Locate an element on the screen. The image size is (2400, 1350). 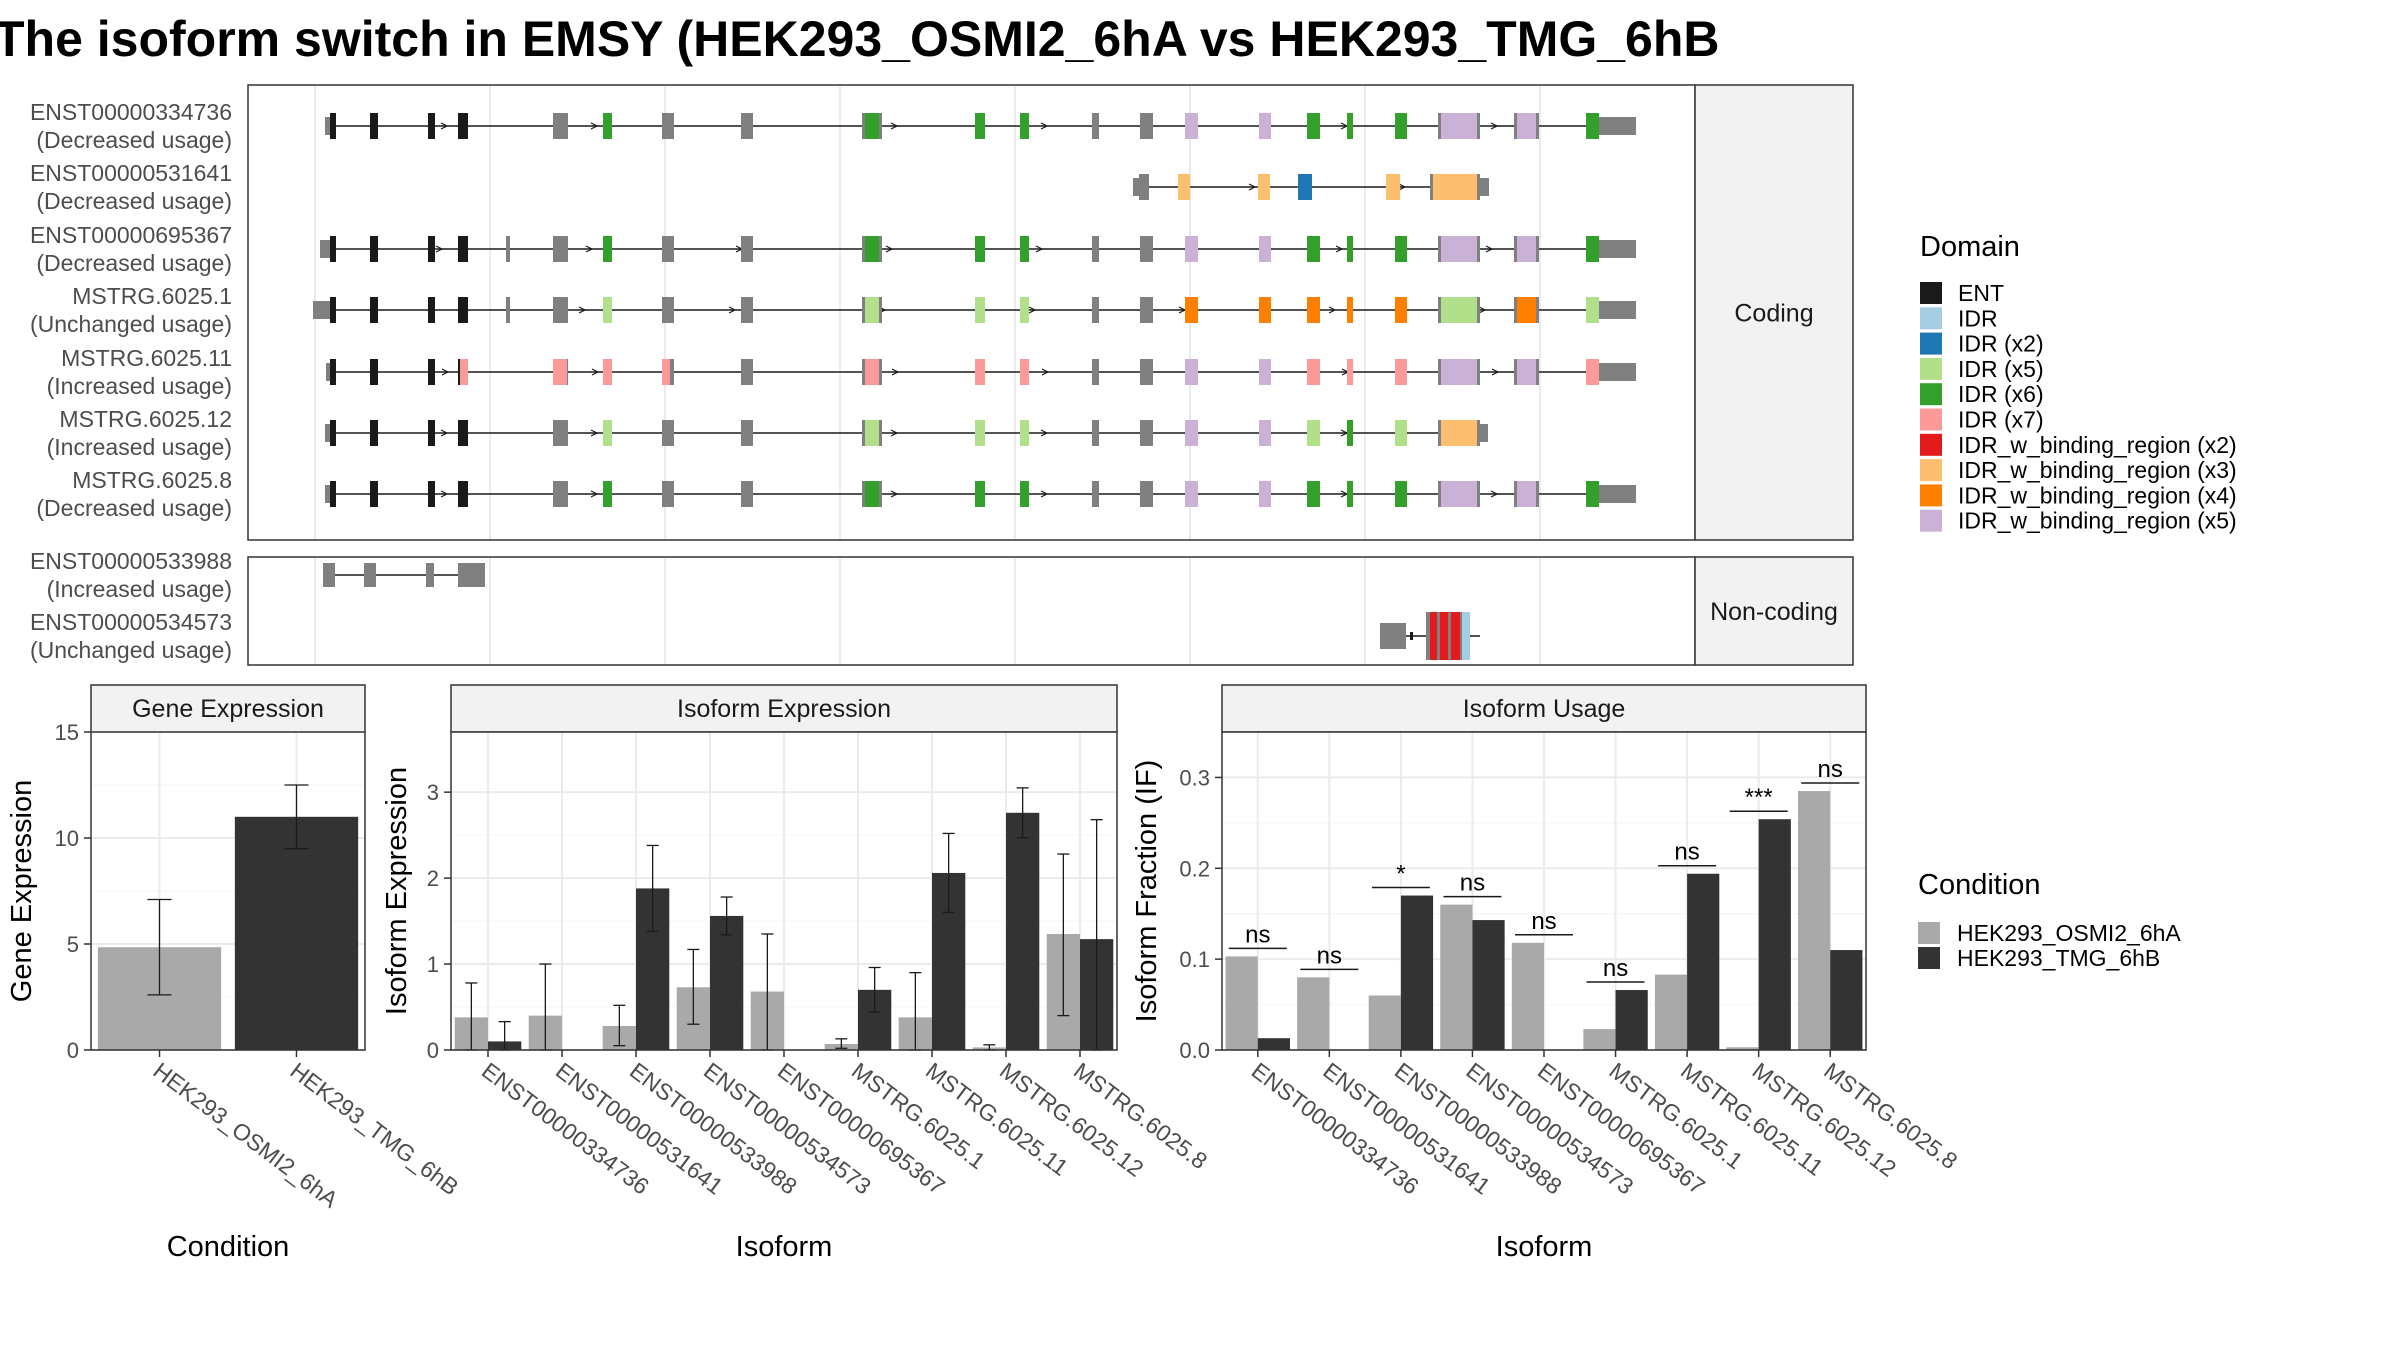
domain-legend-label: IDR is located at coordinates (1978, 318).